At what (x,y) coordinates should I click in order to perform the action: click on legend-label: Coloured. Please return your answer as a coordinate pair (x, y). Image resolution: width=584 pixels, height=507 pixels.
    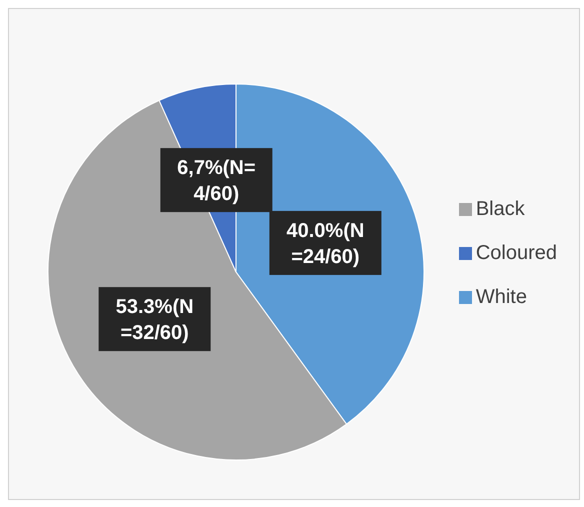
    Looking at the image, I should click on (516, 253).